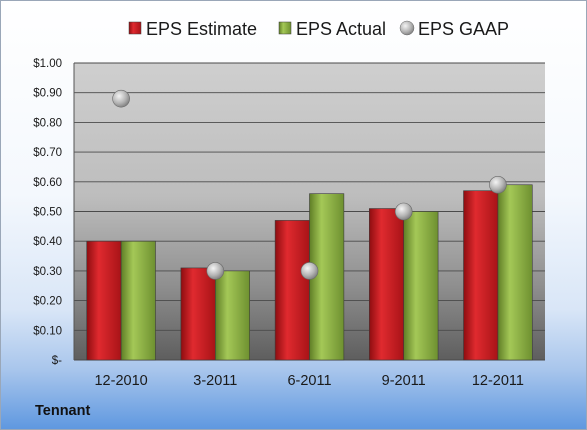 The image size is (587, 430). Describe the element at coordinates (47, 64) in the screenshot. I see `y-tick-label: $1.00` at that location.